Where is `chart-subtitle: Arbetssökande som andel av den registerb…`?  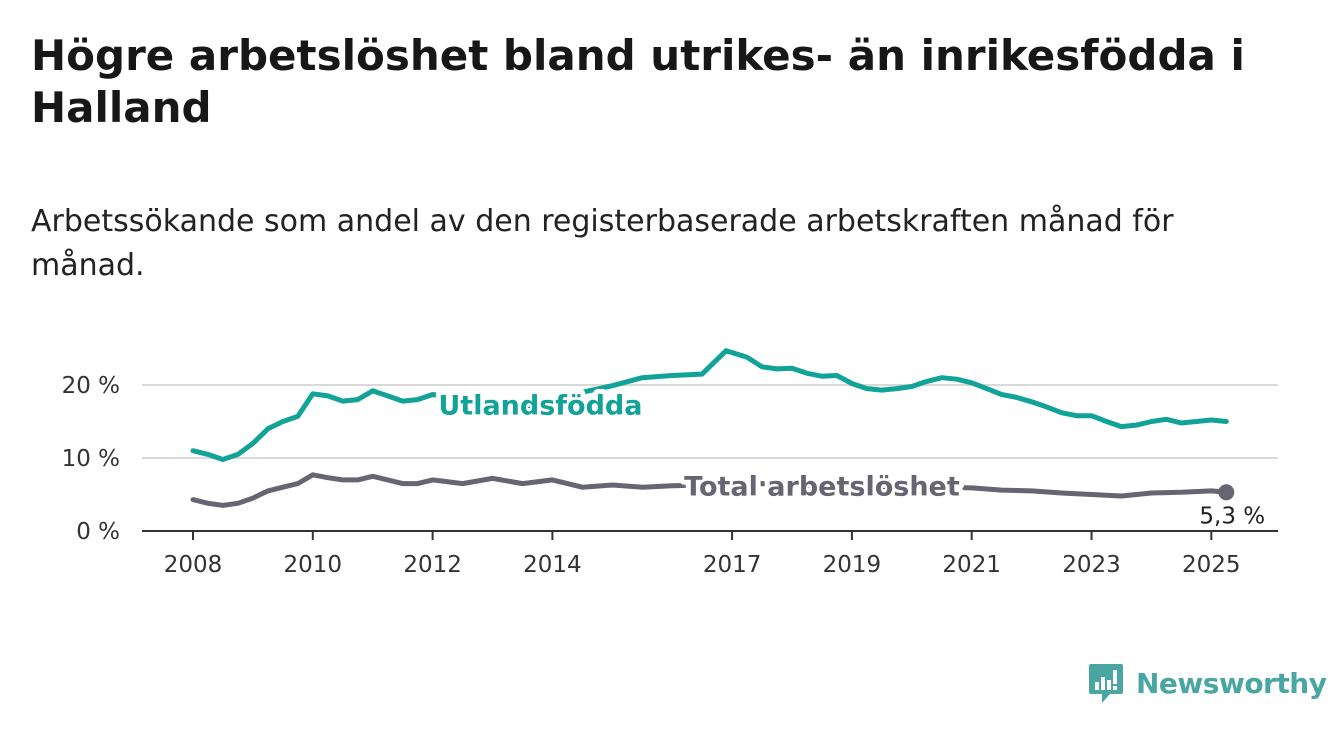
chart-subtitle: Arbetssökande som andel av den registerb… is located at coordinates (602, 243).